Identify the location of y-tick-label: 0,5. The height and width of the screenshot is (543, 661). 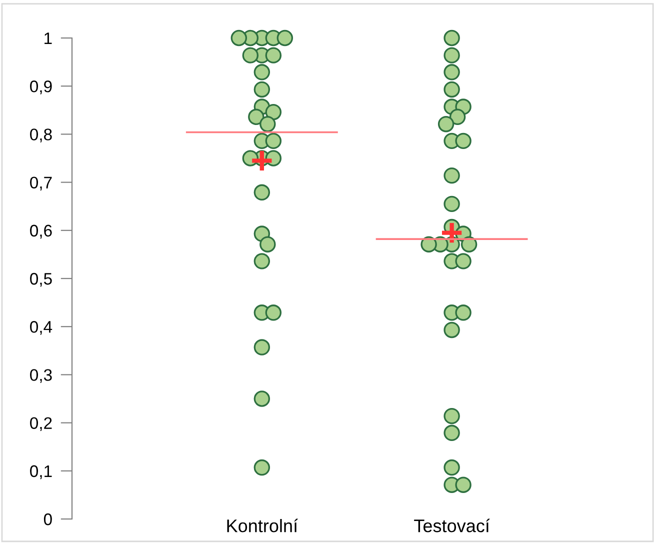
(41, 279).